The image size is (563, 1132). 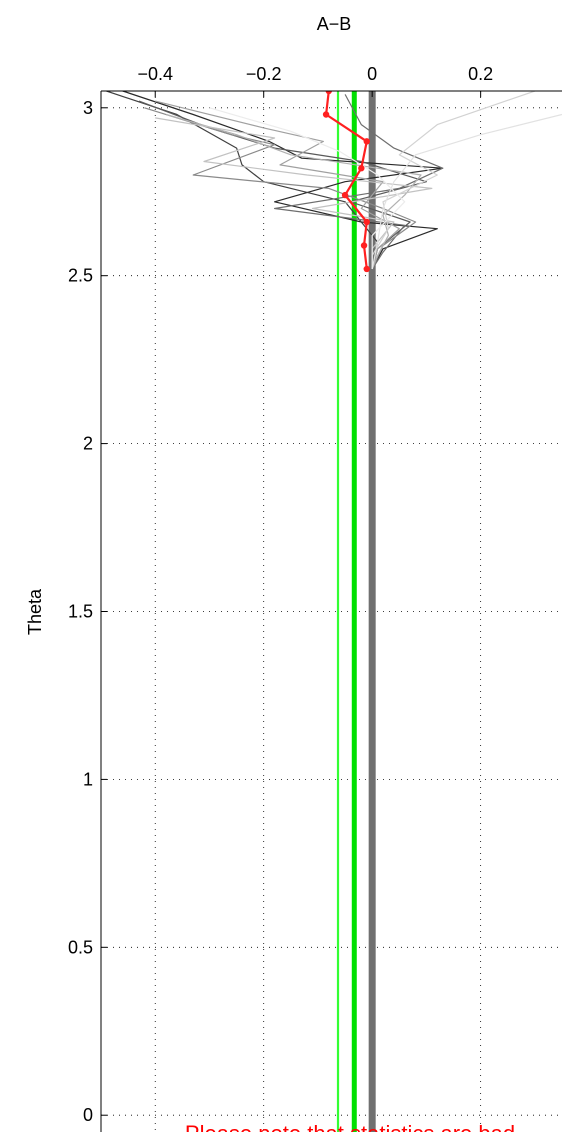 I want to click on x-axis-title: A−B, so click(x=334, y=24).